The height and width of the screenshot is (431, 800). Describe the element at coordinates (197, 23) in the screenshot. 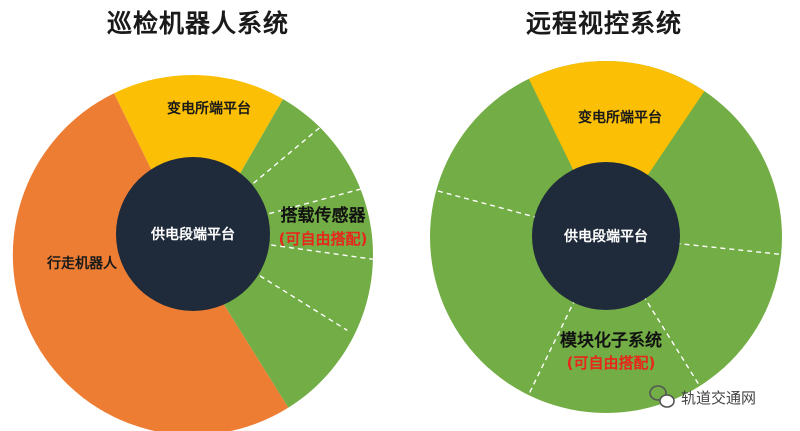

I see `left-diagram-title: 巡检机器人系统` at that location.